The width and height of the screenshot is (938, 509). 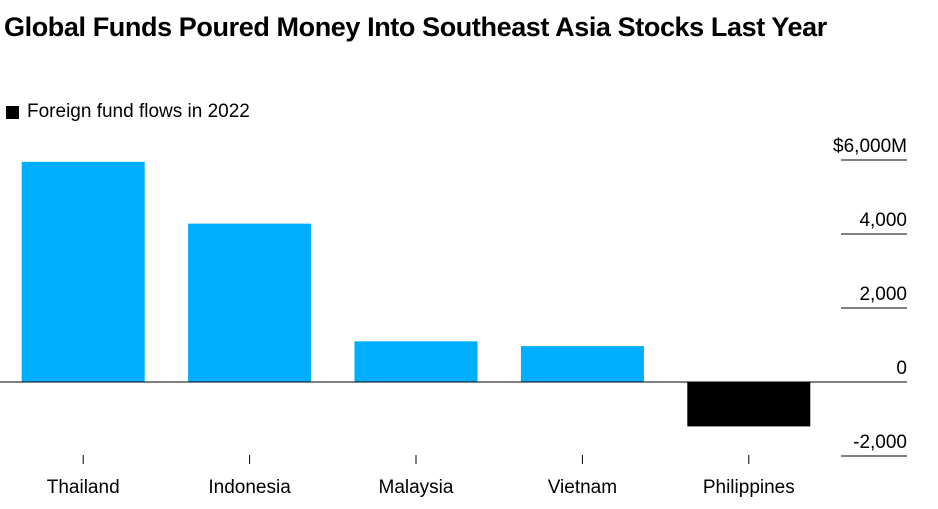 I want to click on y-tick-label: 4,000, so click(x=883, y=220).